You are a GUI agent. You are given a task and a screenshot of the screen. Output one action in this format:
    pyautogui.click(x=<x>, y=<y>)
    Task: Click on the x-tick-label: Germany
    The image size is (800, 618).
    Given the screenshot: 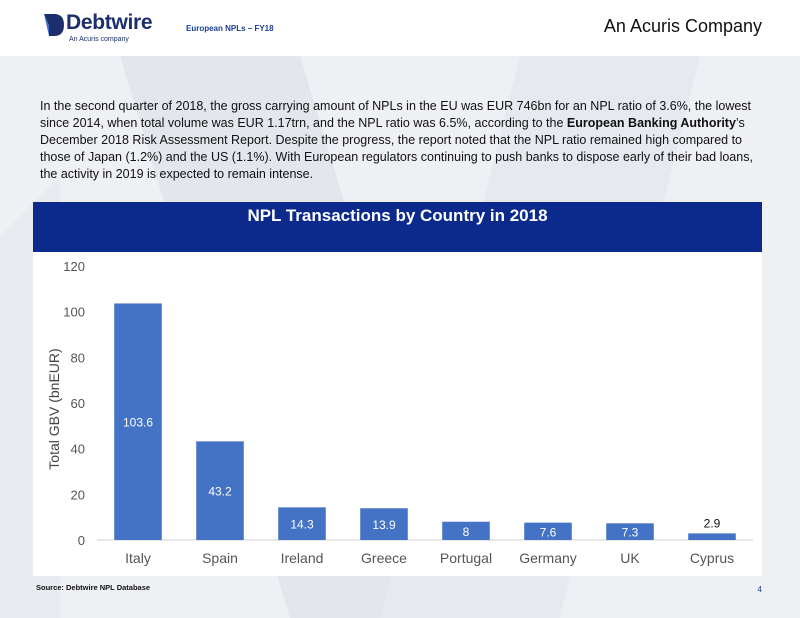 What is the action you would take?
    pyautogui.click(x=548, y=558)
    